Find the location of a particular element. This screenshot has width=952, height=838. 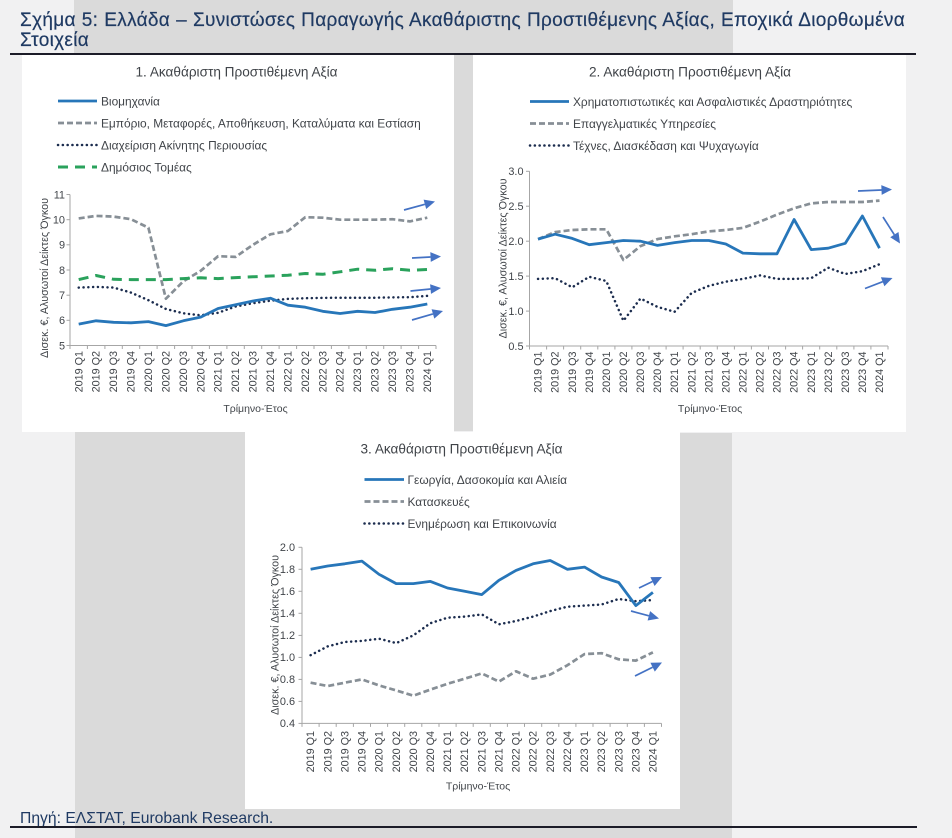

svg-text: 1.8 is located at coordinates (287, 570).